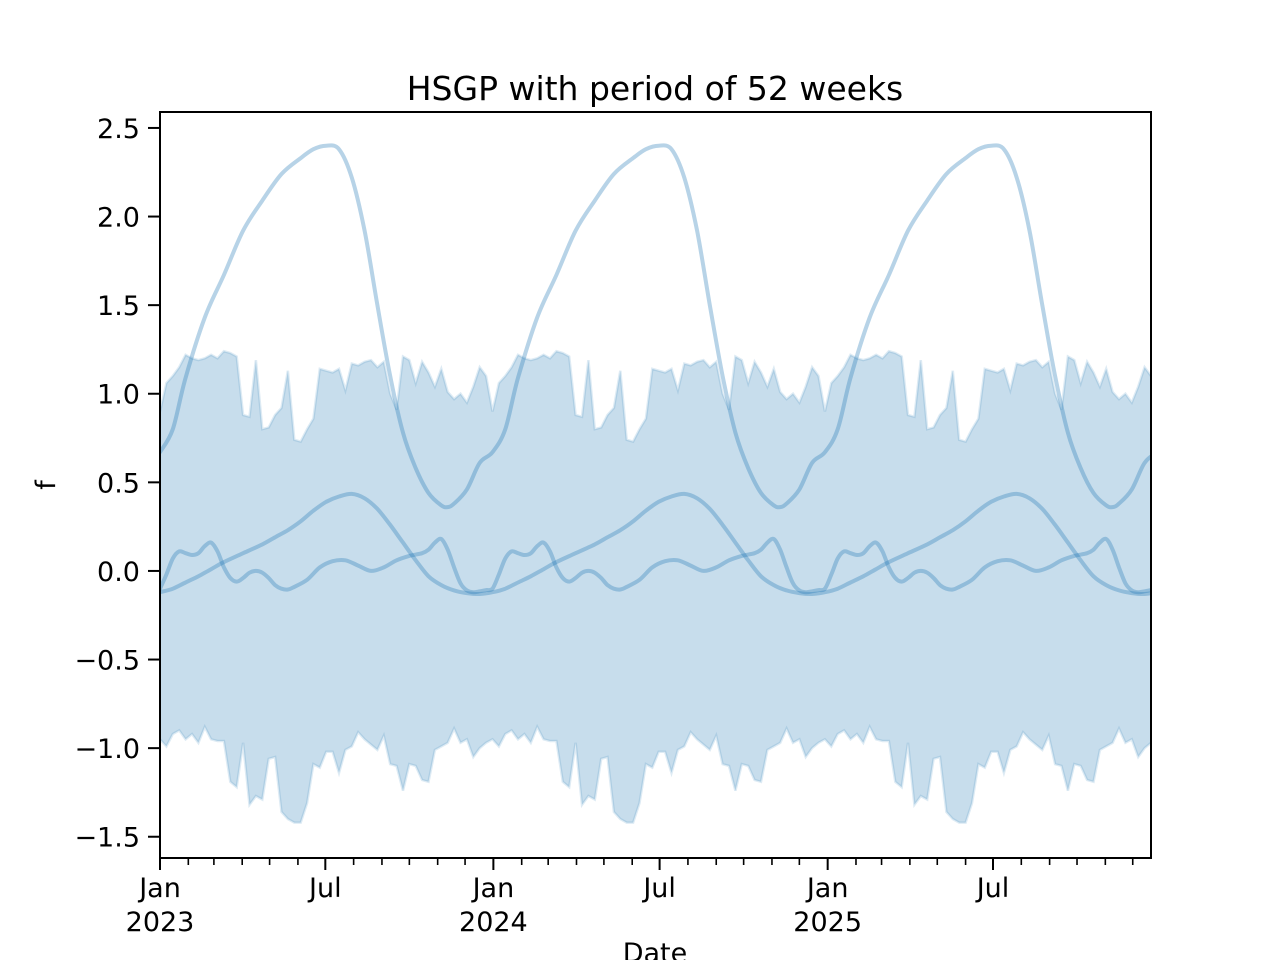  Describe the element at coordinates (655, 949) in the screenshot. I see `x-axis-label: Date` at that location.